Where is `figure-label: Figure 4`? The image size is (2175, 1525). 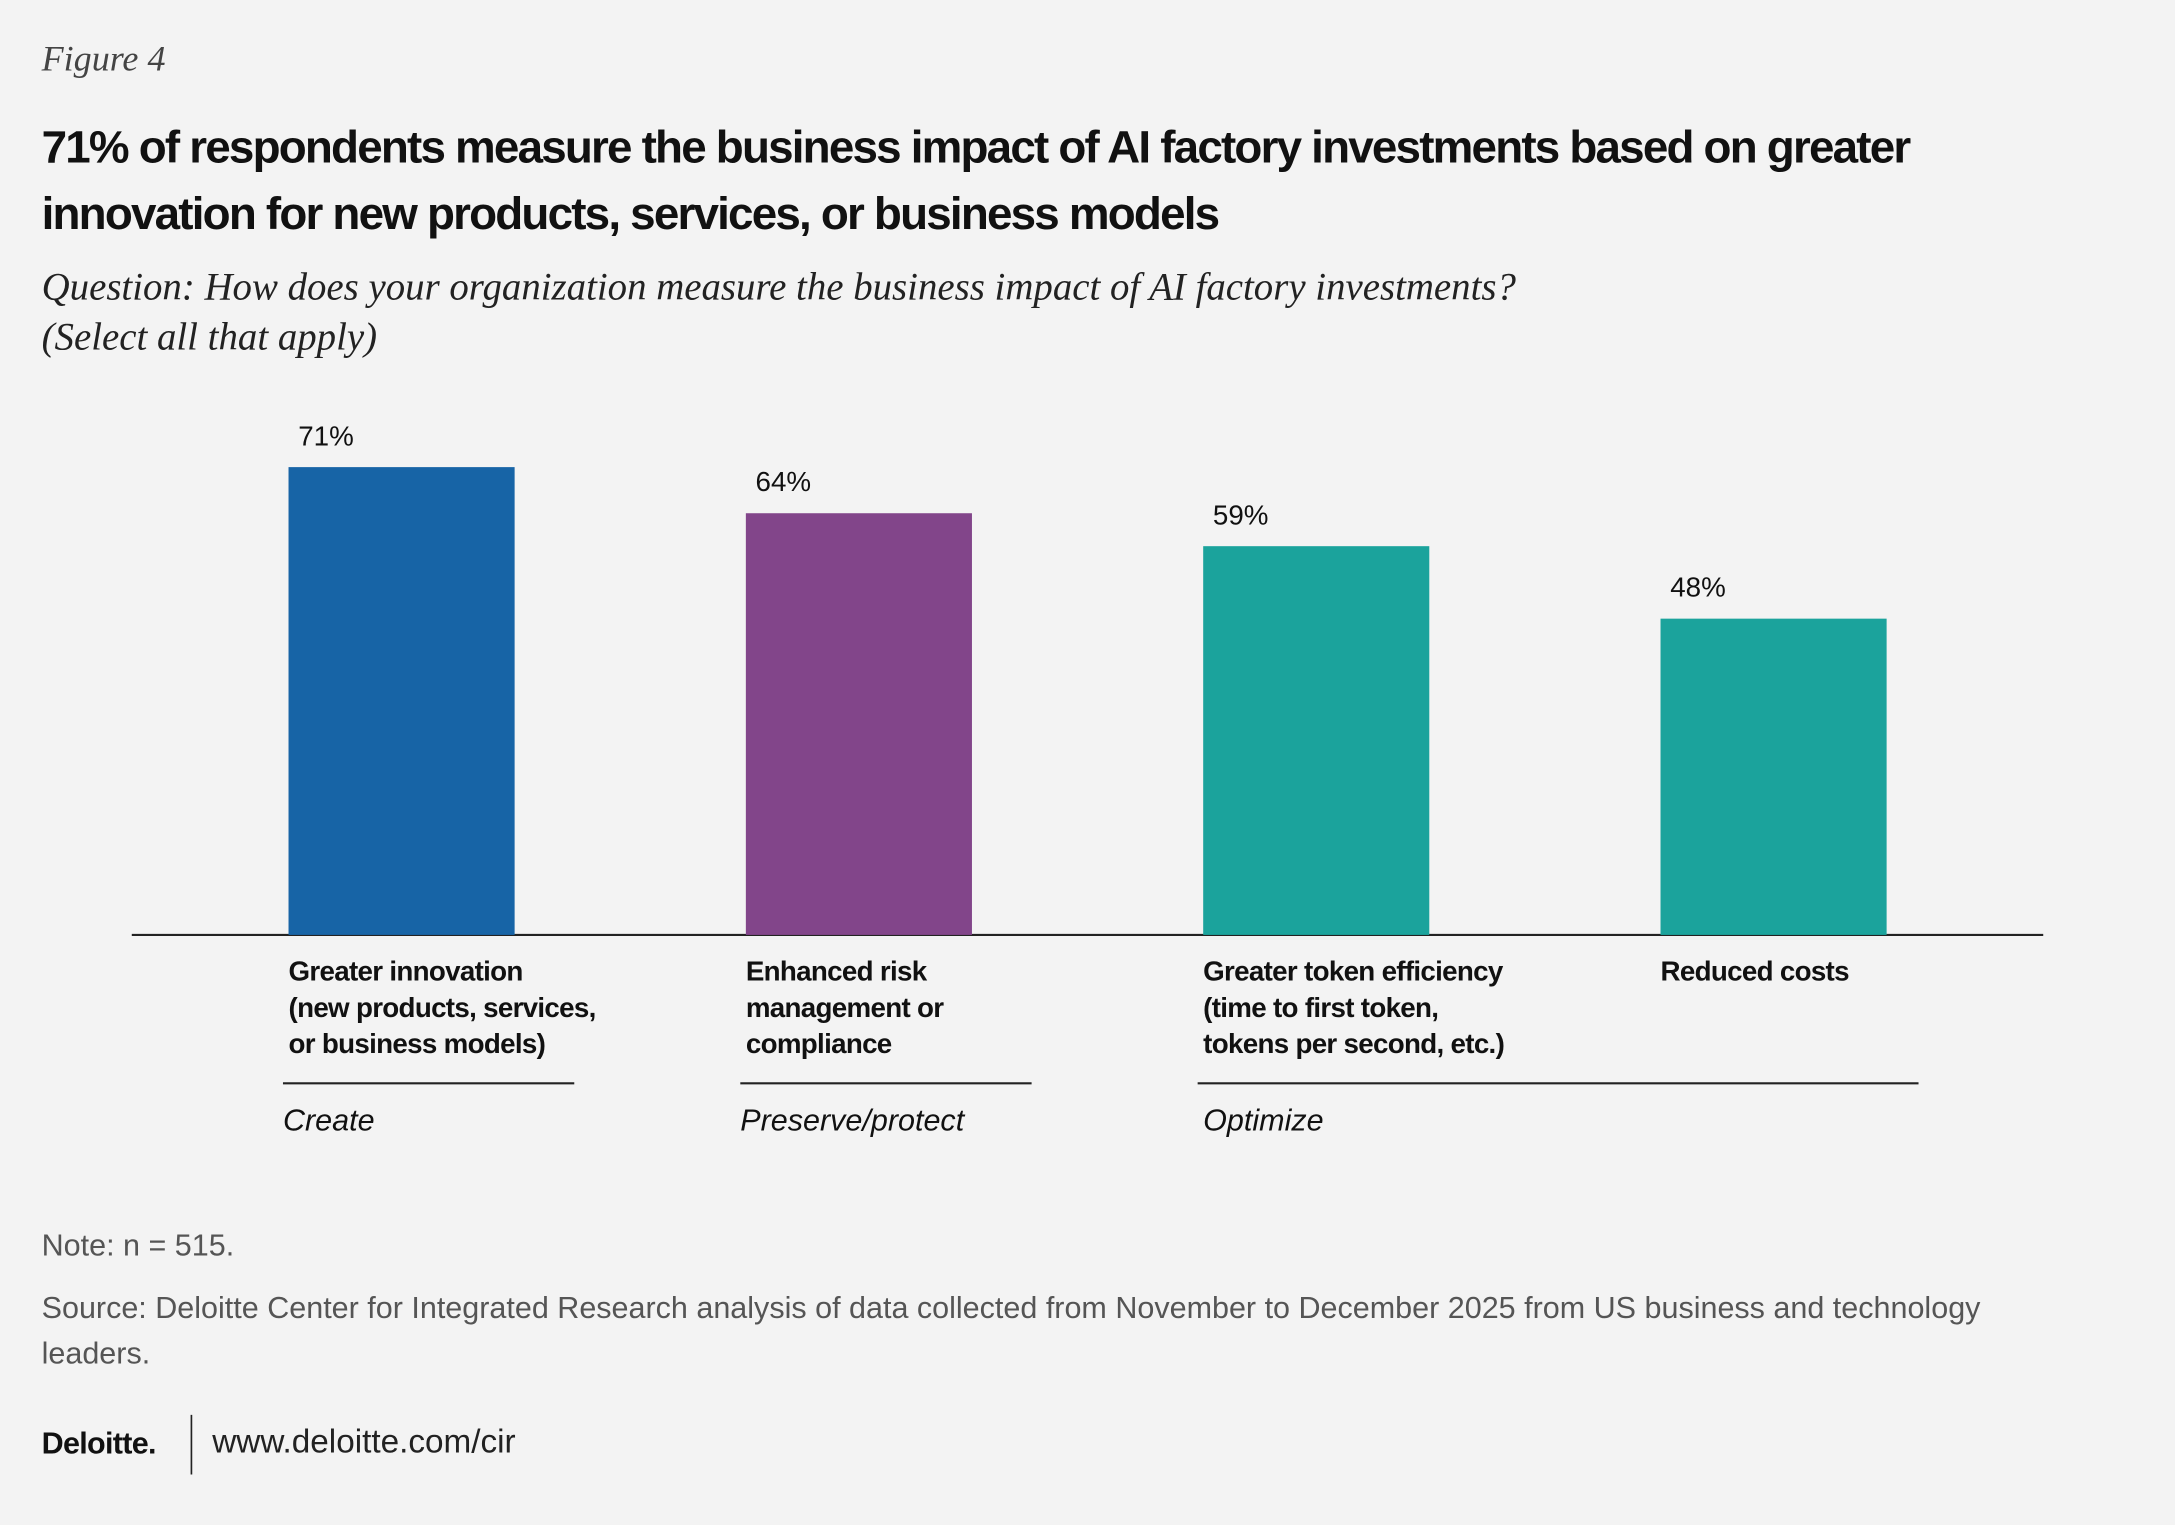 figure-label: Figure 4 is located at coordinates (103, 59).